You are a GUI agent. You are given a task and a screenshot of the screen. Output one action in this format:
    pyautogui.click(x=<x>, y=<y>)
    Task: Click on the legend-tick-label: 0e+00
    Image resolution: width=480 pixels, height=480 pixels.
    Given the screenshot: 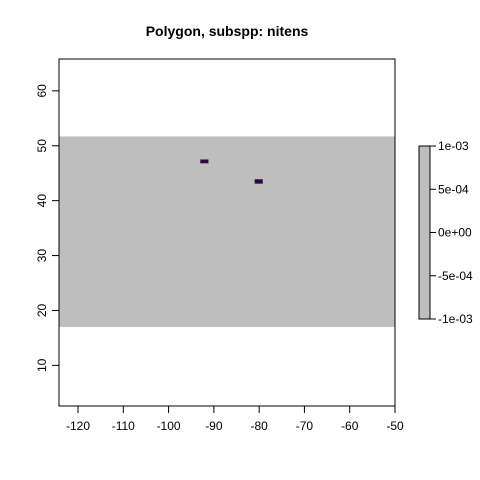 What is the action you would take?
    pyautogui.click(x=455, y=233)
    